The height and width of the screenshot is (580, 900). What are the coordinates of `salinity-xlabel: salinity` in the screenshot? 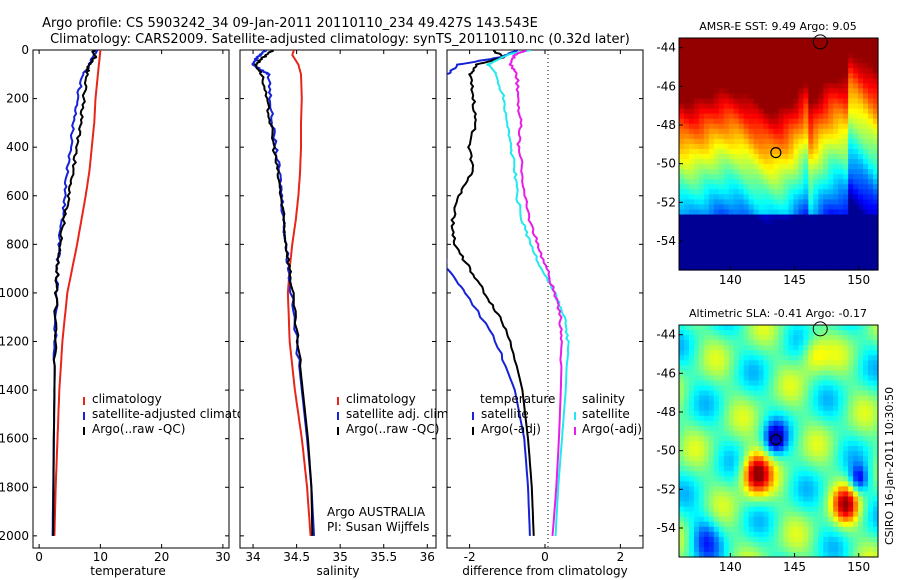 It's located at (337, 571).